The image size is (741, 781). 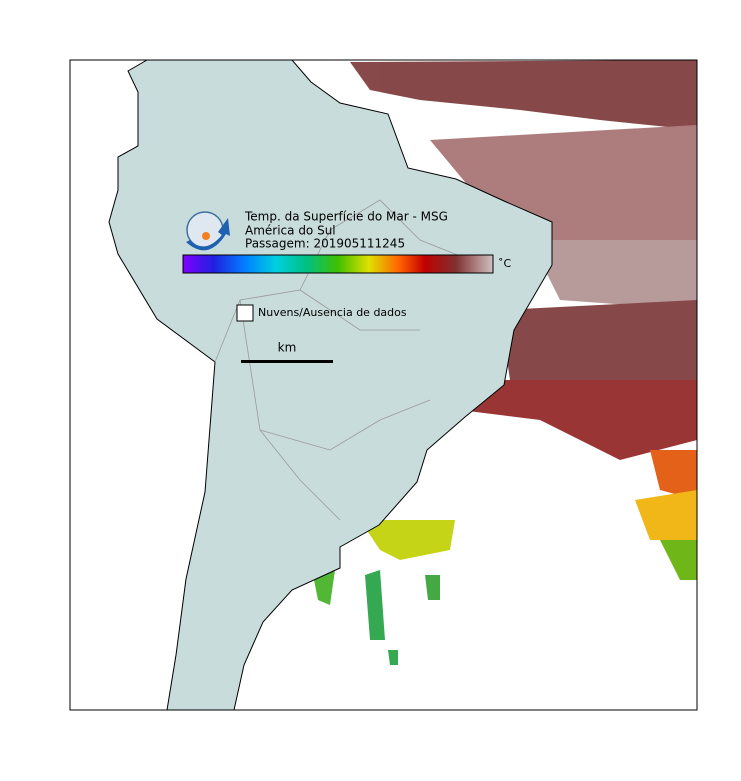 What do you see at coordinates (245, 313) in the screenshot?
I see `legend-swatch` at bounding box center [245, 313].